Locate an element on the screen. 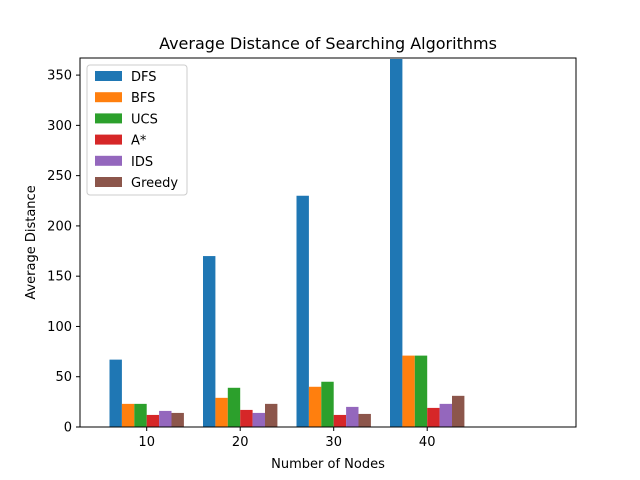  y-tick-label: 350 is located at coordinates (59, 76).